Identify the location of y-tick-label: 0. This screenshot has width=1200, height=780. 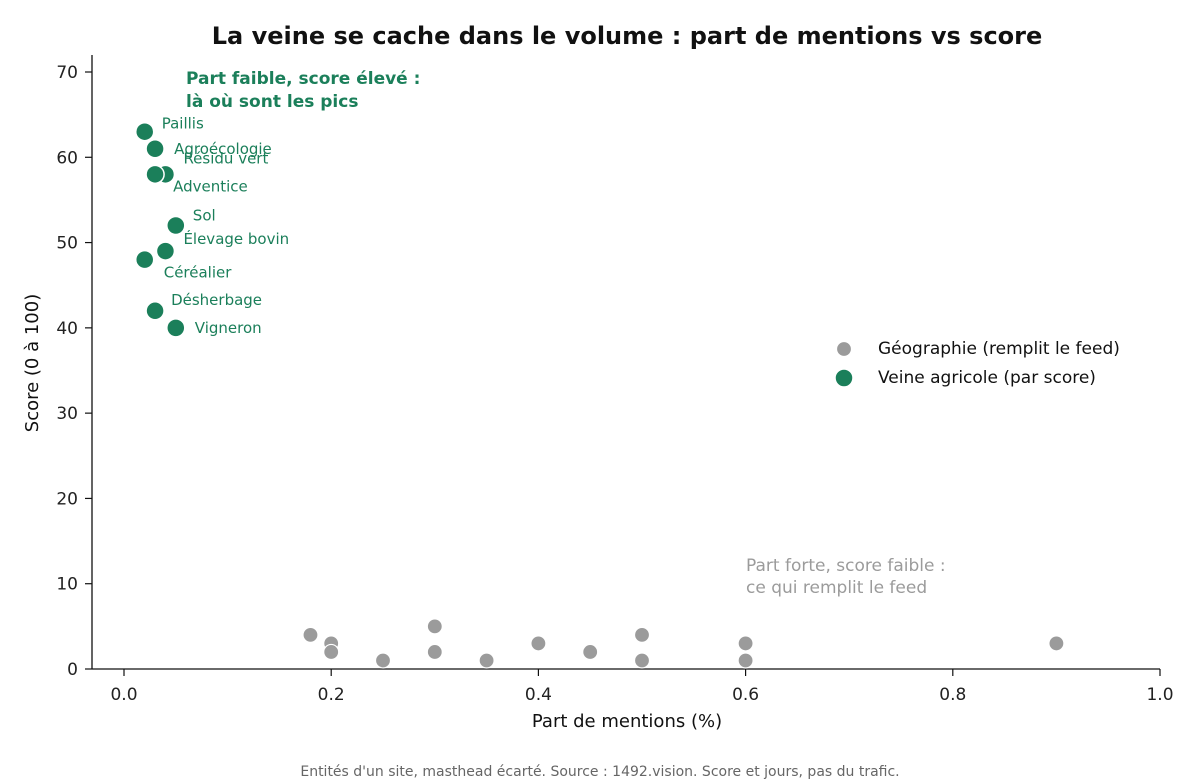
(72, 670).